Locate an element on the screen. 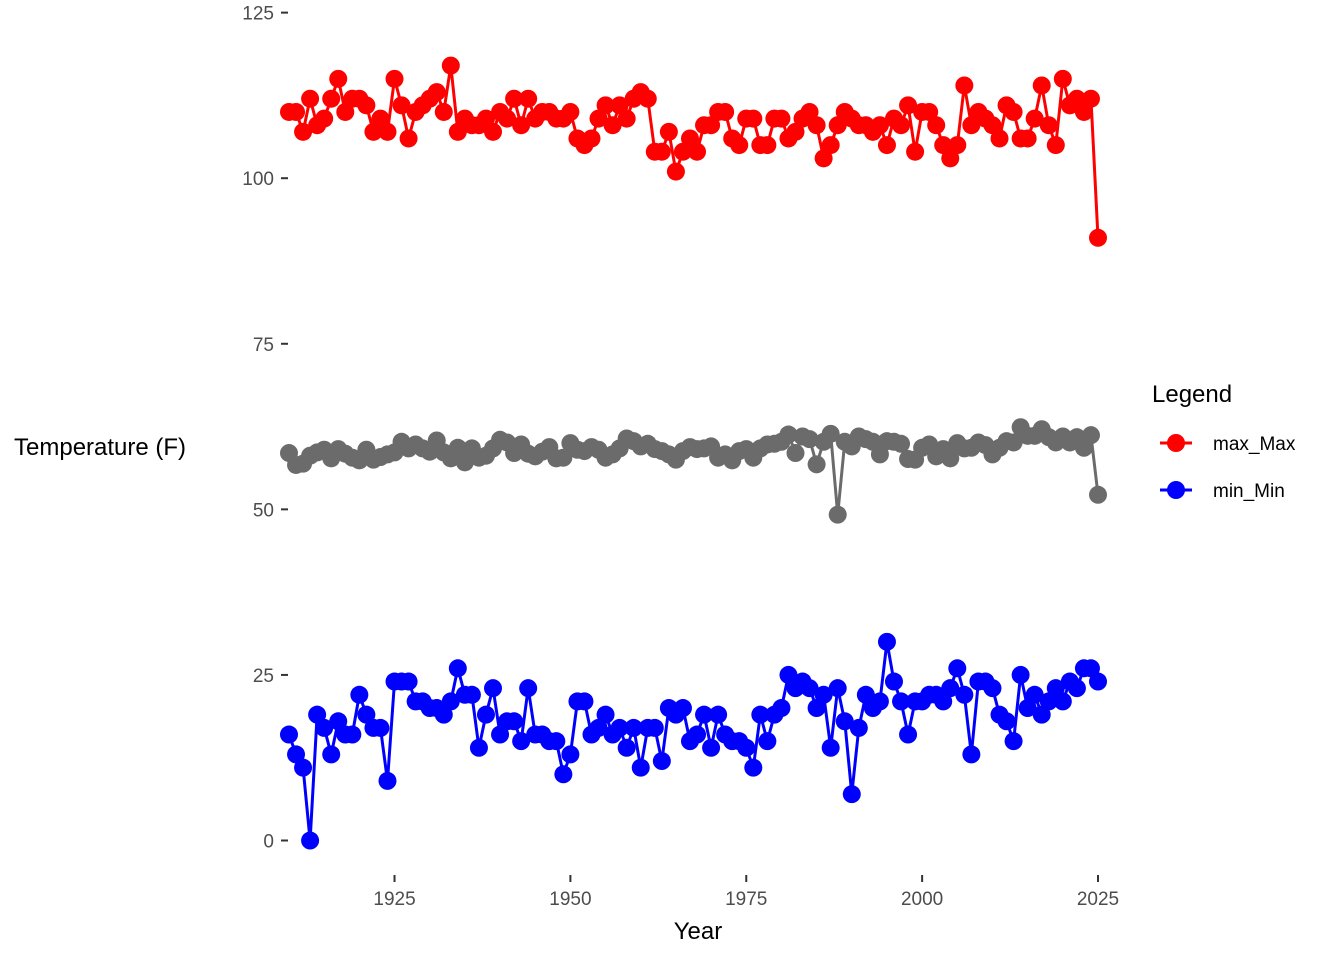 The height and width of the screenshot is (960, 1344). point-min-min-2010 is located at coordinates (992, 688).